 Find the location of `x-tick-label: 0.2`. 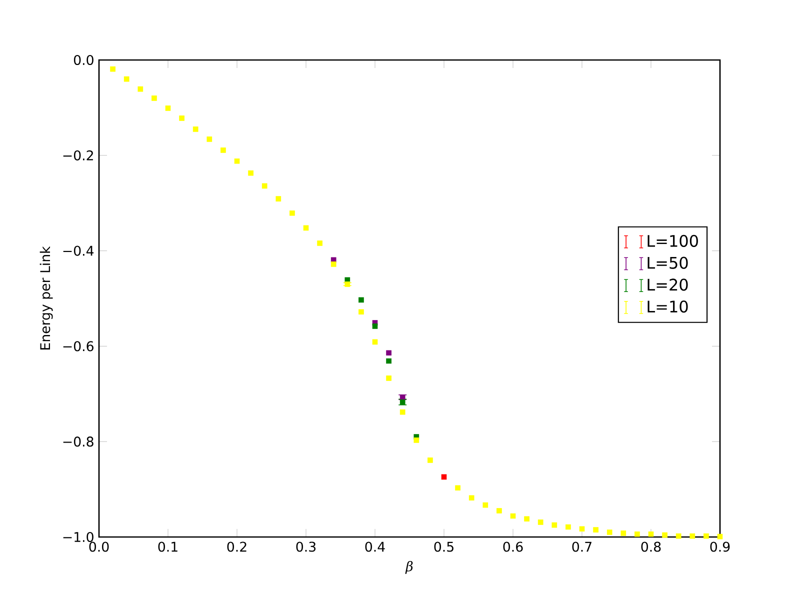

x-tick-label: 0.2 is located at coordinates (236, 547).